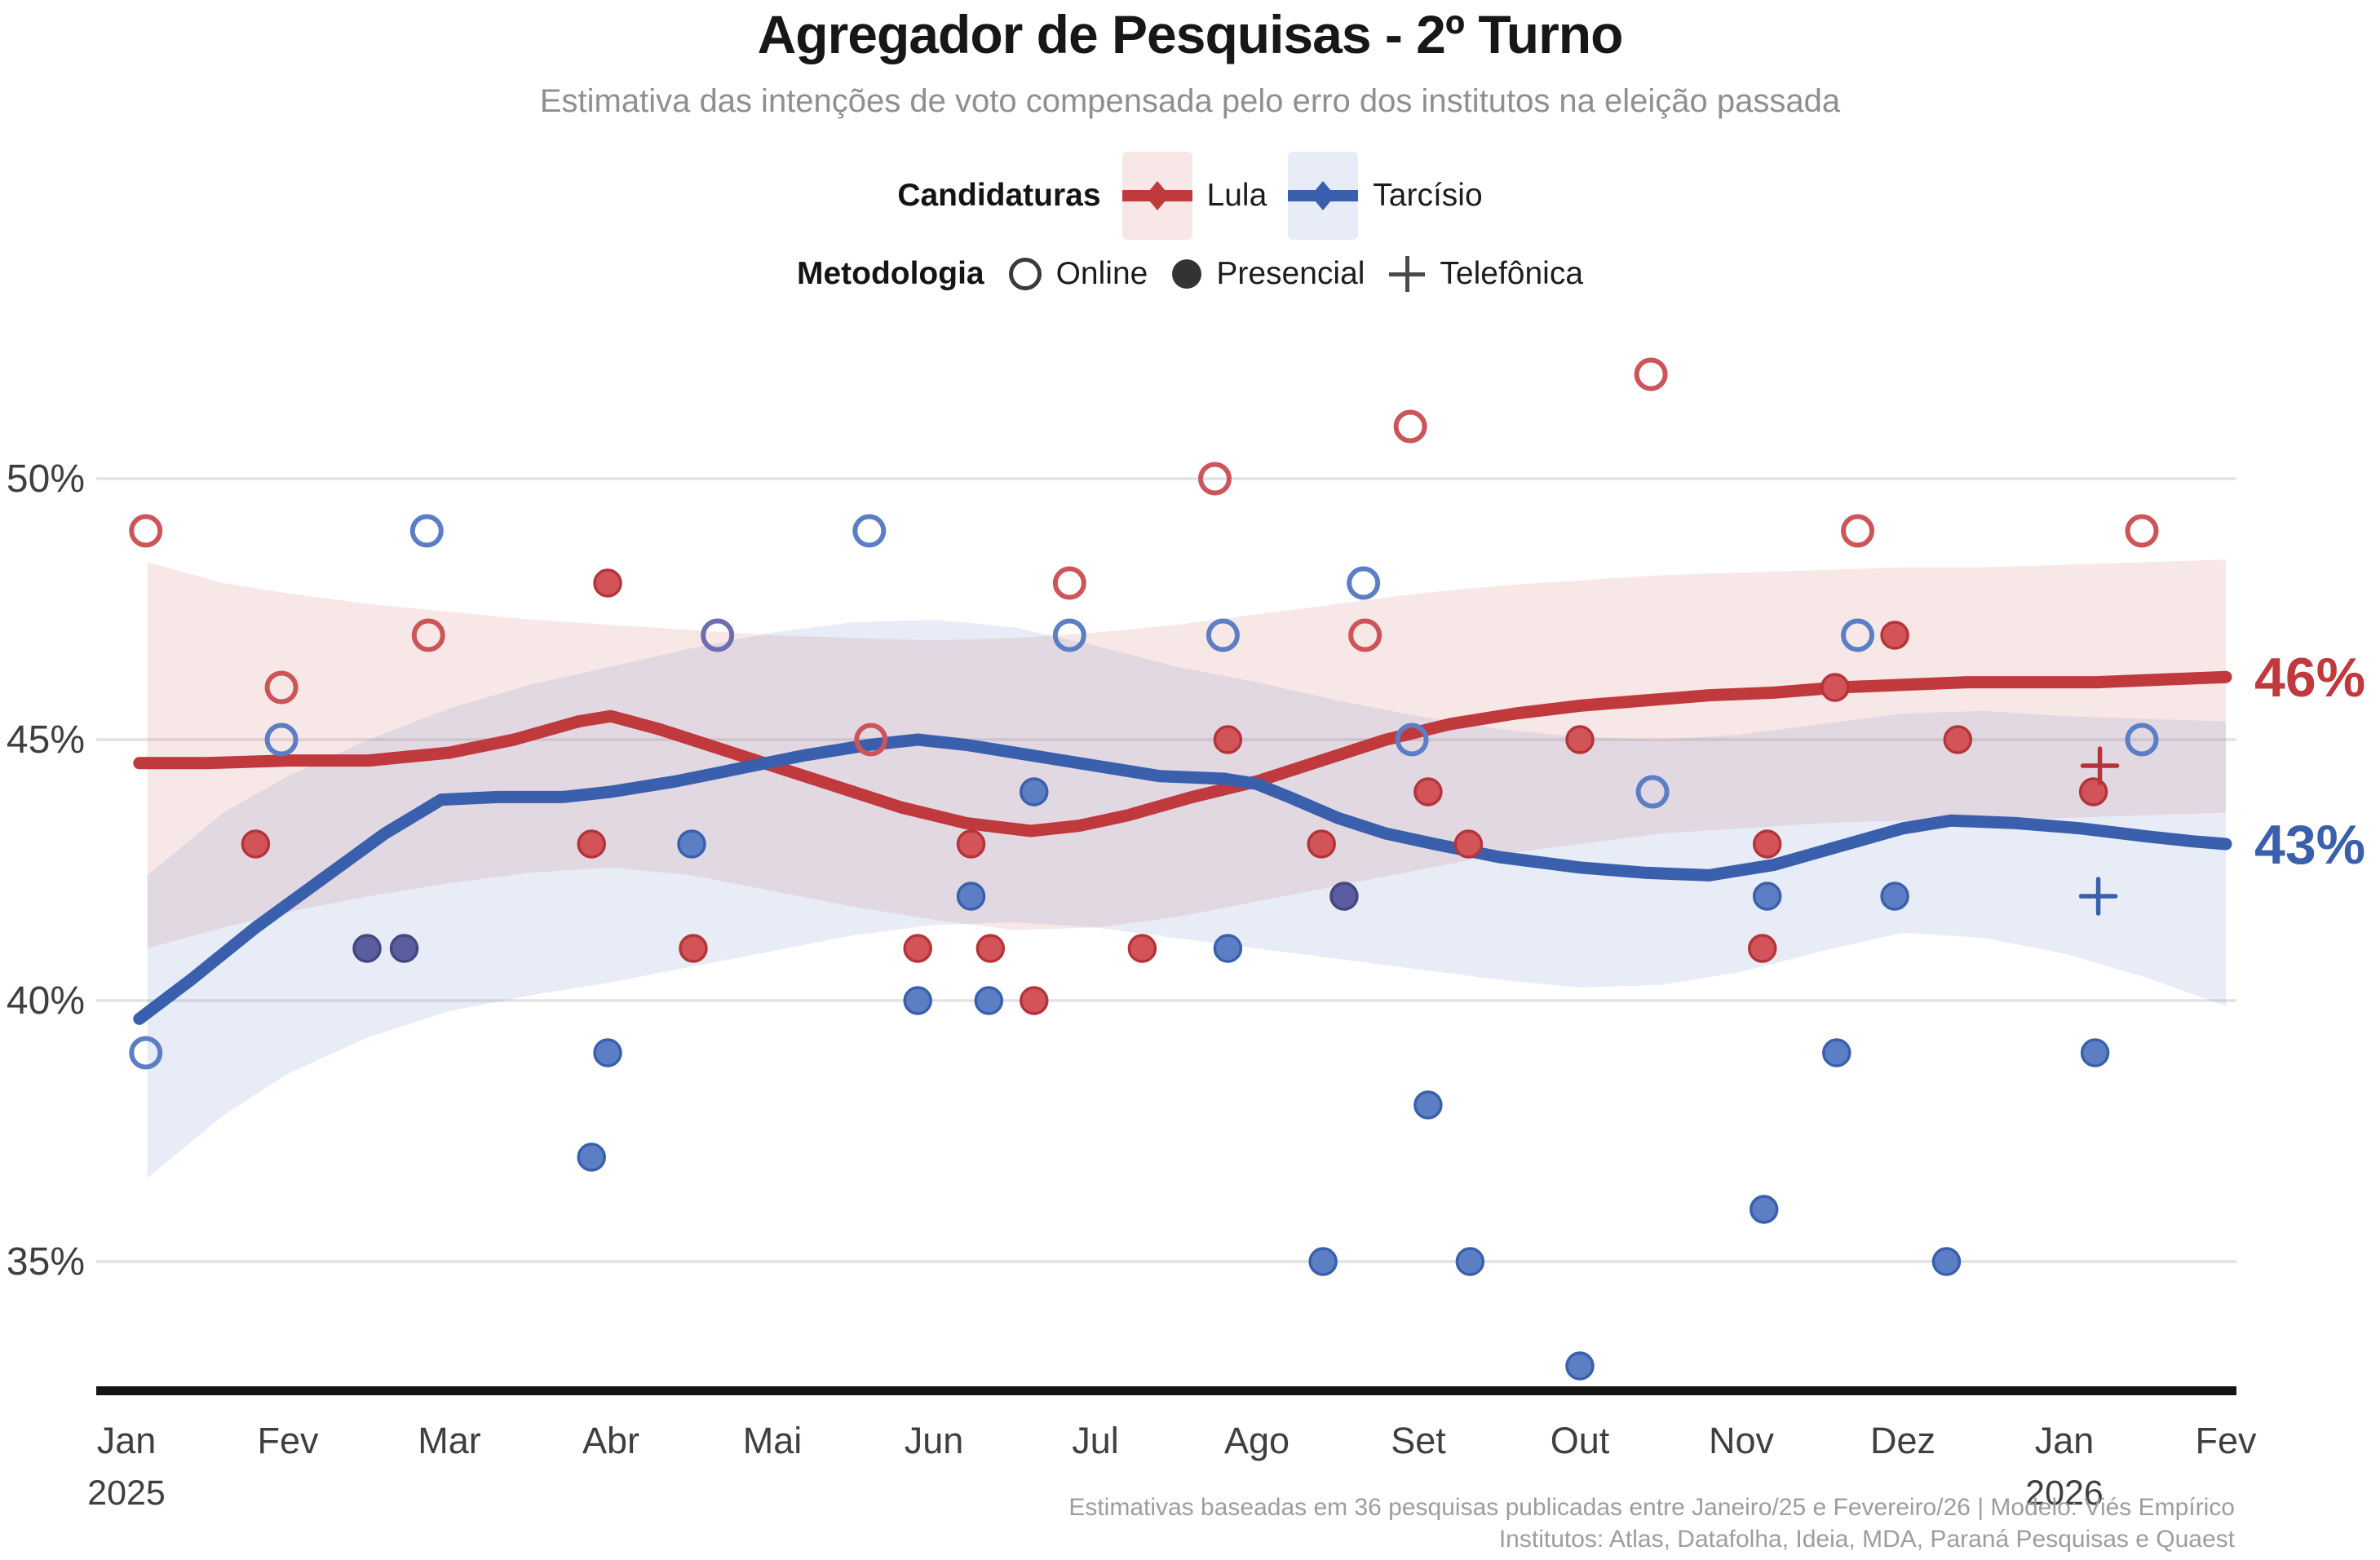 The image size is (2380, 1560). I want to click on x-tick-label: Out, so click(1581, 1440).